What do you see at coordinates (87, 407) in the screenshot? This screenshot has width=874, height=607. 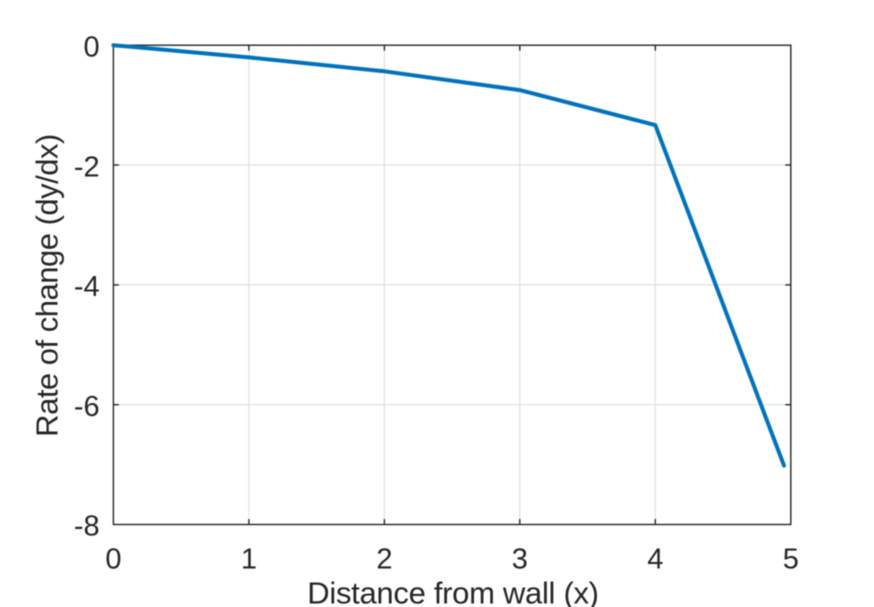 I see `svg-text: -6` at bounding box center [87, 407].